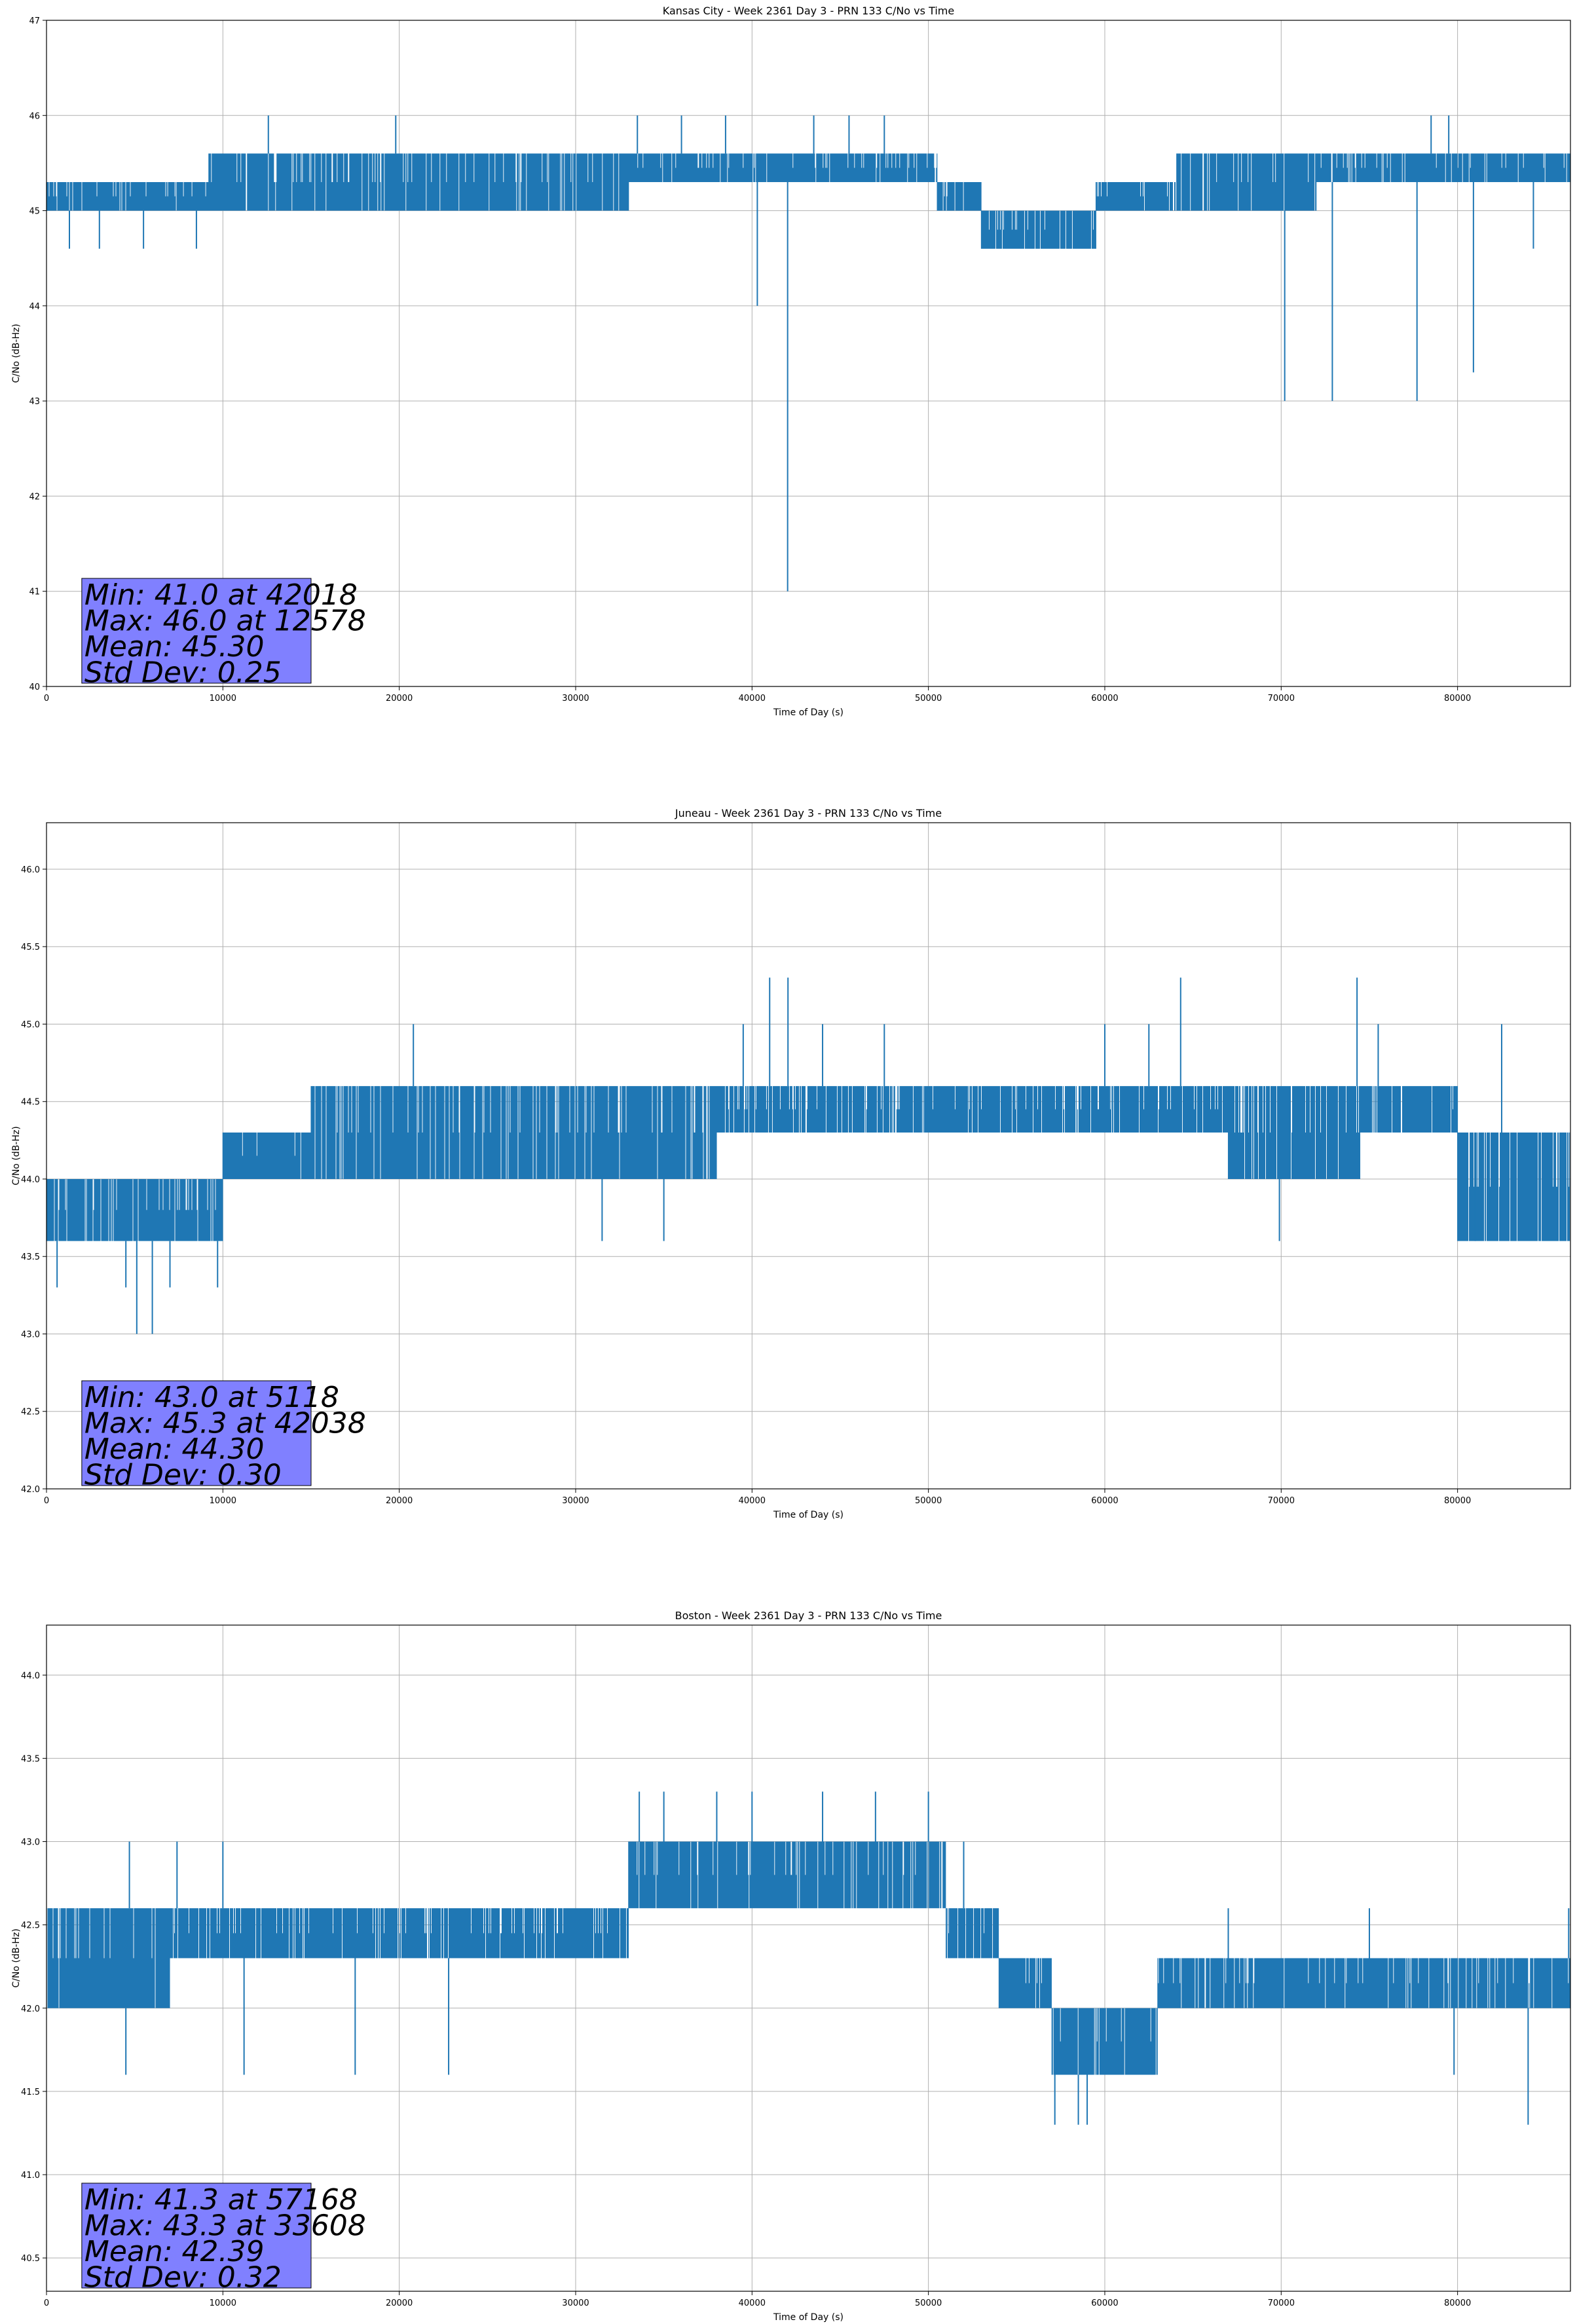  I want to click on y-tick-label: 42, so click(34, 497).